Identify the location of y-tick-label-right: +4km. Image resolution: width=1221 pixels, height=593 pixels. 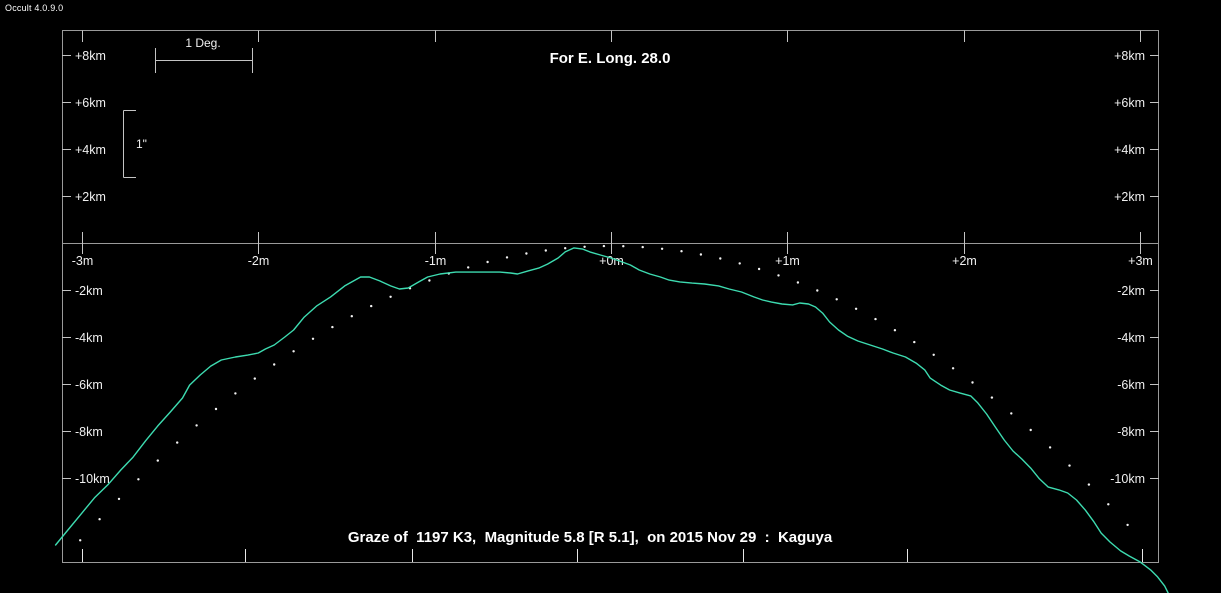
(1129, 150).